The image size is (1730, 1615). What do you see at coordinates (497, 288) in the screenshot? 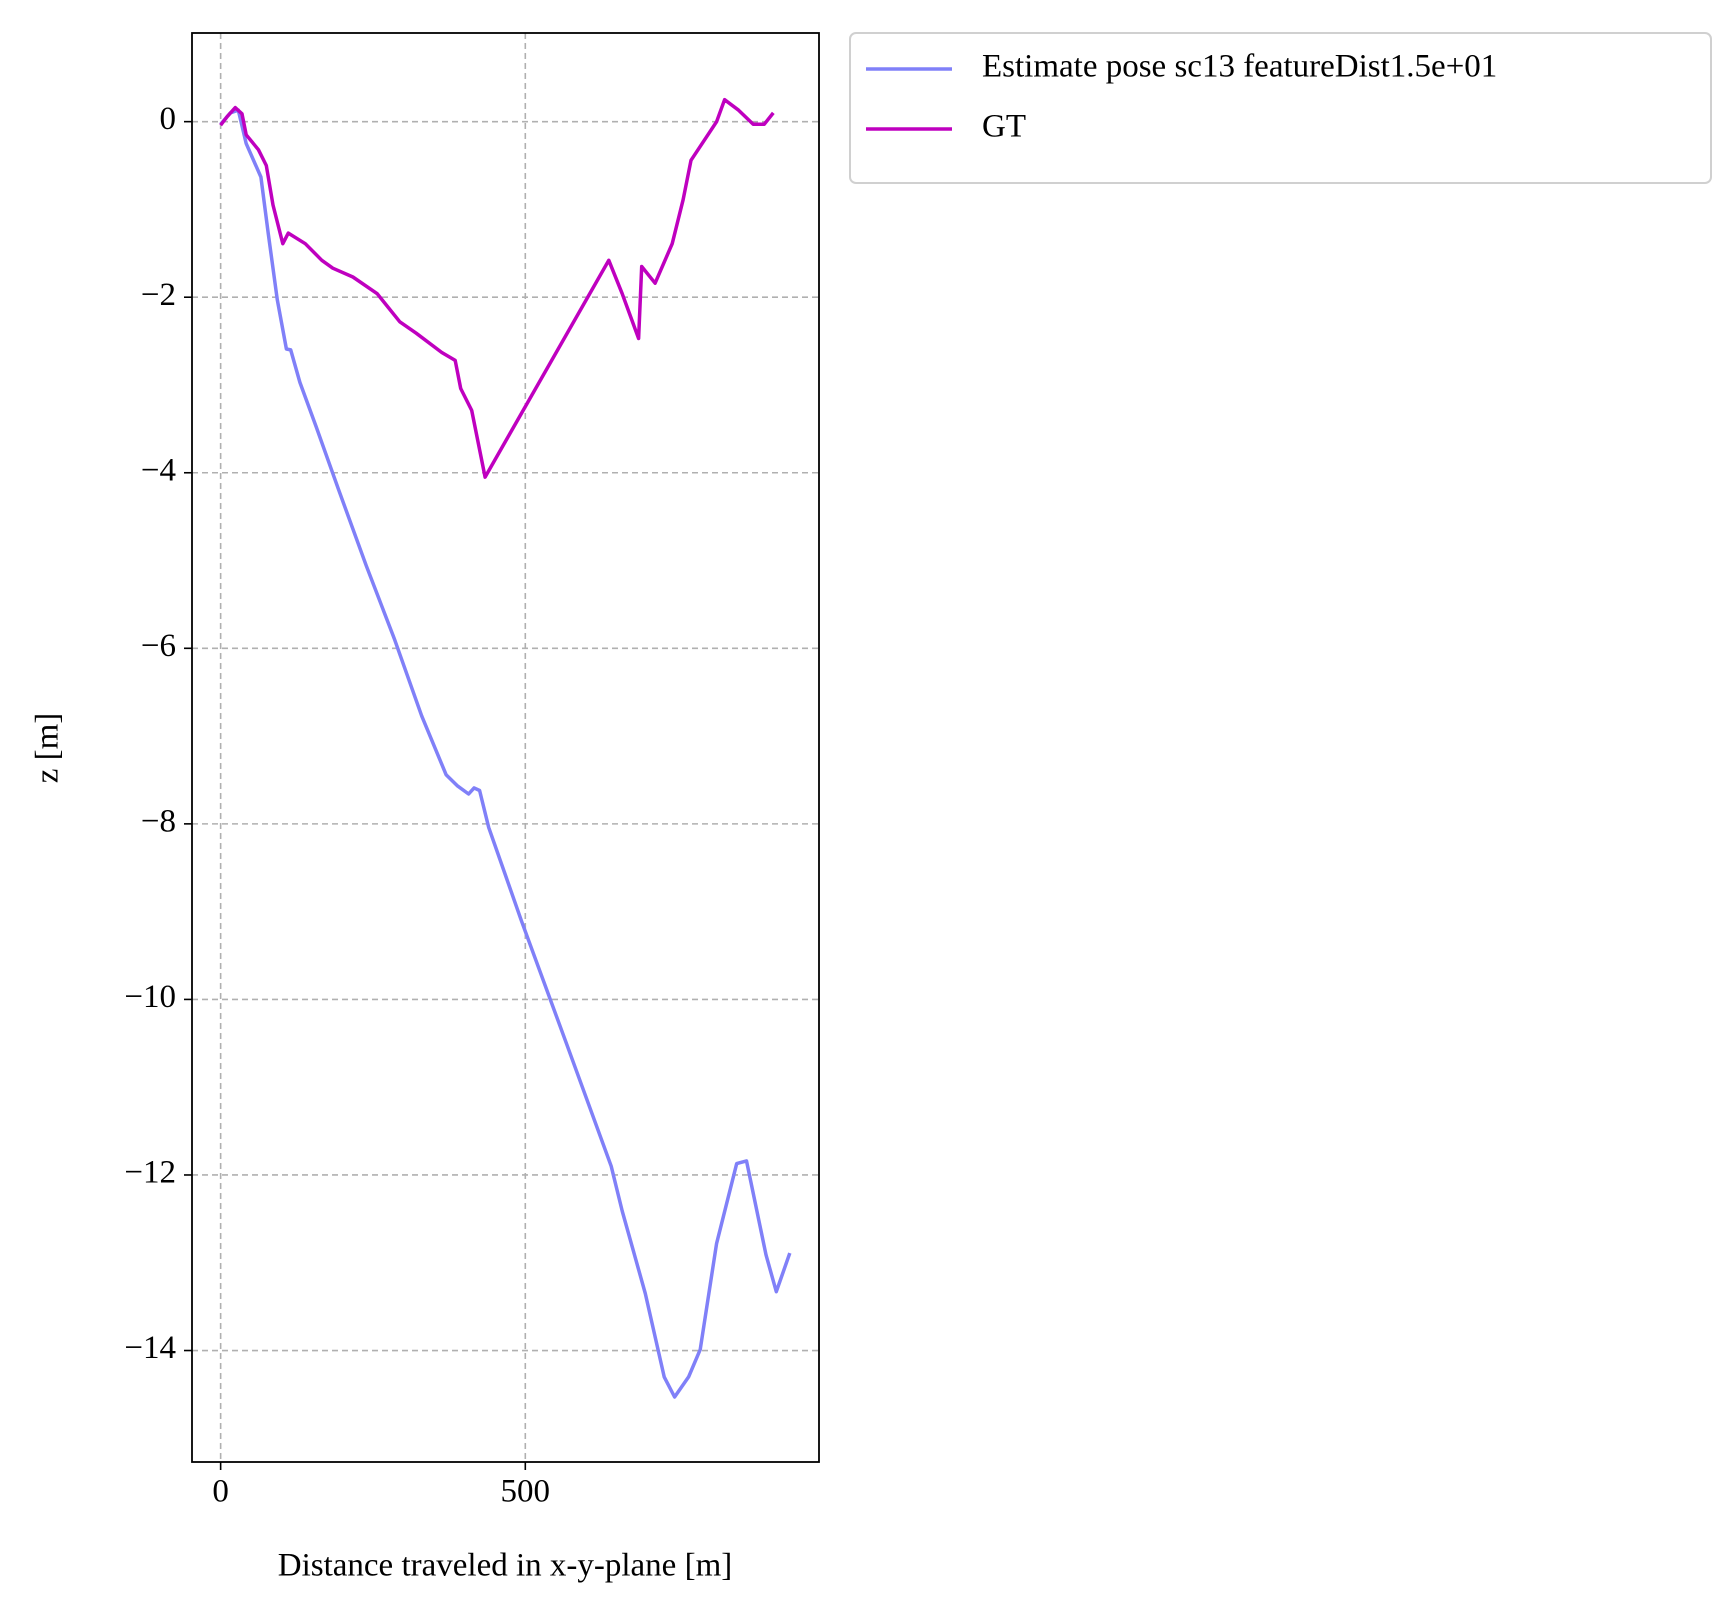
I see `data-line` at bounding box center [497, 288].